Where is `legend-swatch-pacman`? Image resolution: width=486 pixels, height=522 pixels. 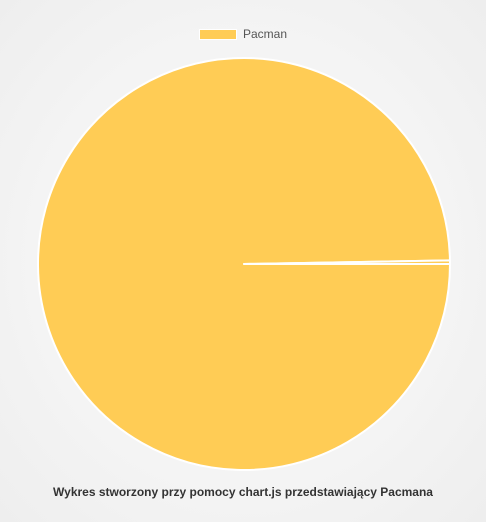
legend-swatch-pacman is located at coordinates (217, 34).